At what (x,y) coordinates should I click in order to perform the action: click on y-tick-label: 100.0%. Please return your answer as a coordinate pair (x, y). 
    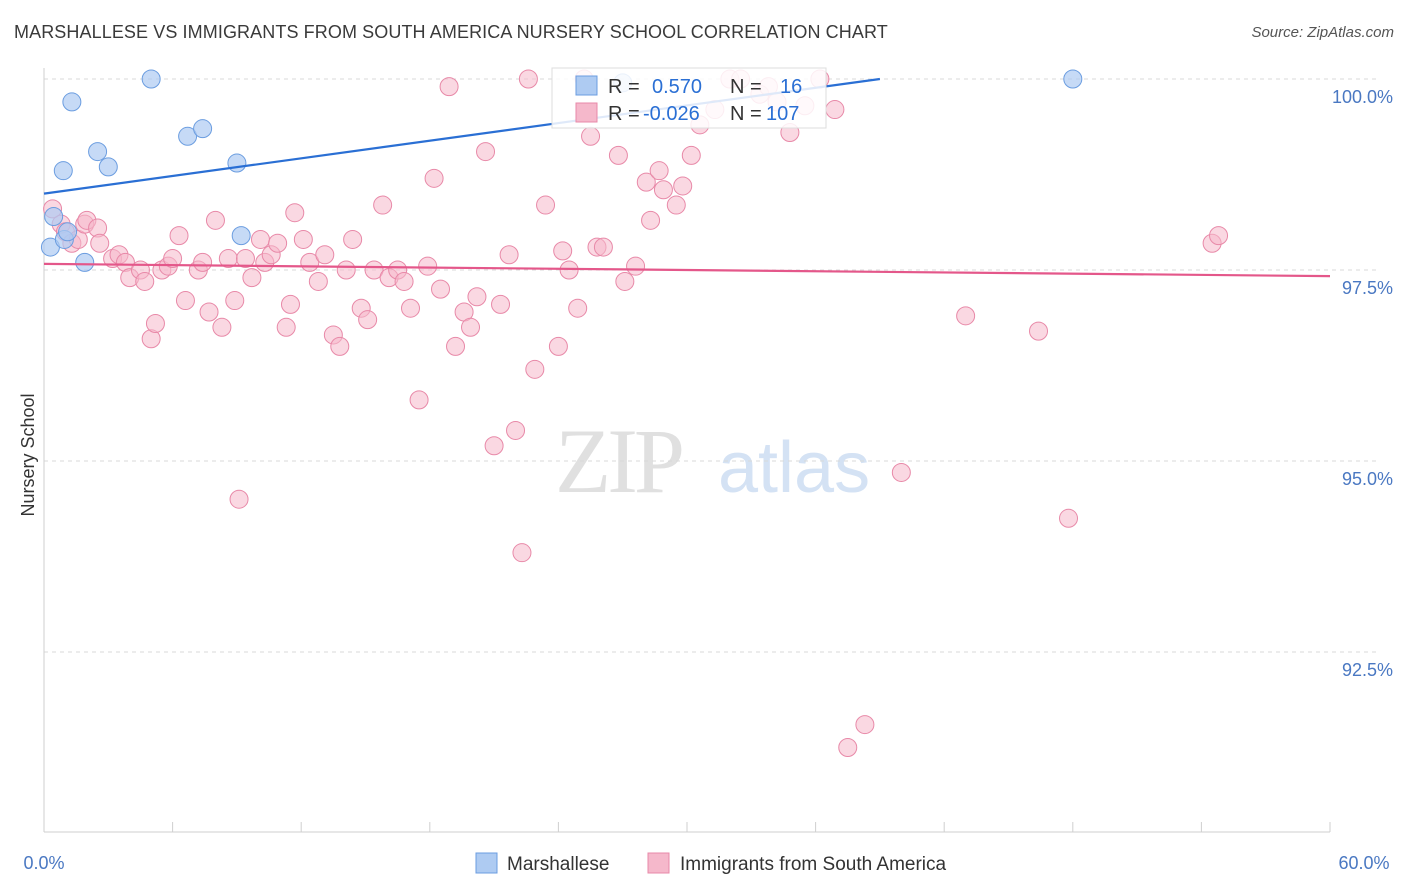
    Looking at the image, I should click on (1362, 97).